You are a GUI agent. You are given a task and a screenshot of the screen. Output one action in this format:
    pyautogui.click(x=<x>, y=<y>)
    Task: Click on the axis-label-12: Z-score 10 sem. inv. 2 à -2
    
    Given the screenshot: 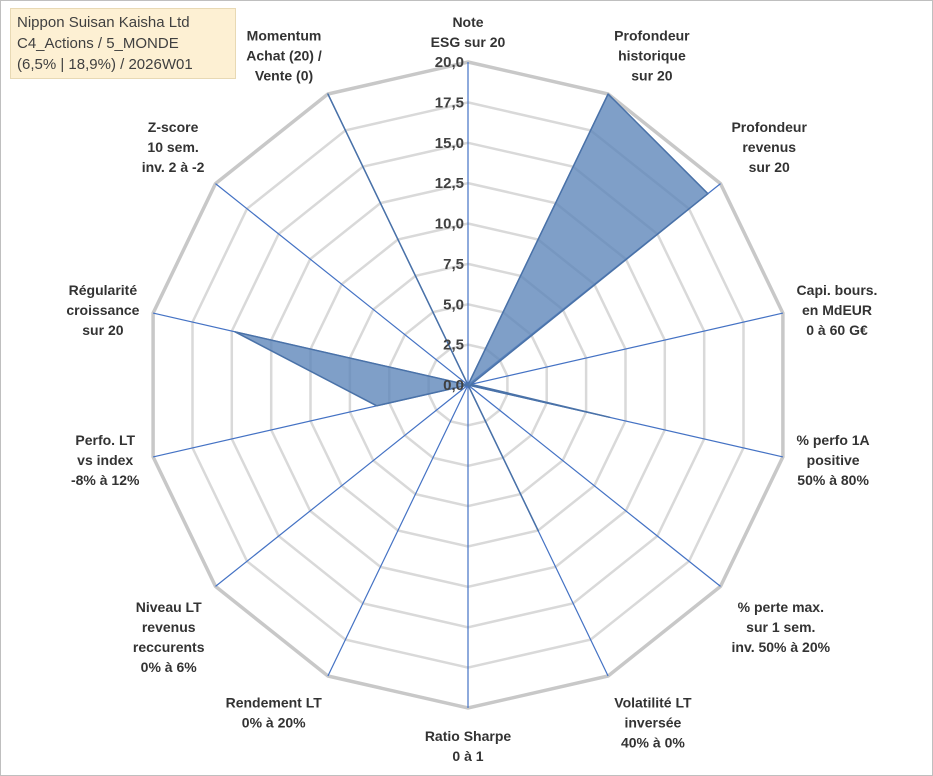 What is the action you would take?
    pyautogui.click(x=173, y=147)
    